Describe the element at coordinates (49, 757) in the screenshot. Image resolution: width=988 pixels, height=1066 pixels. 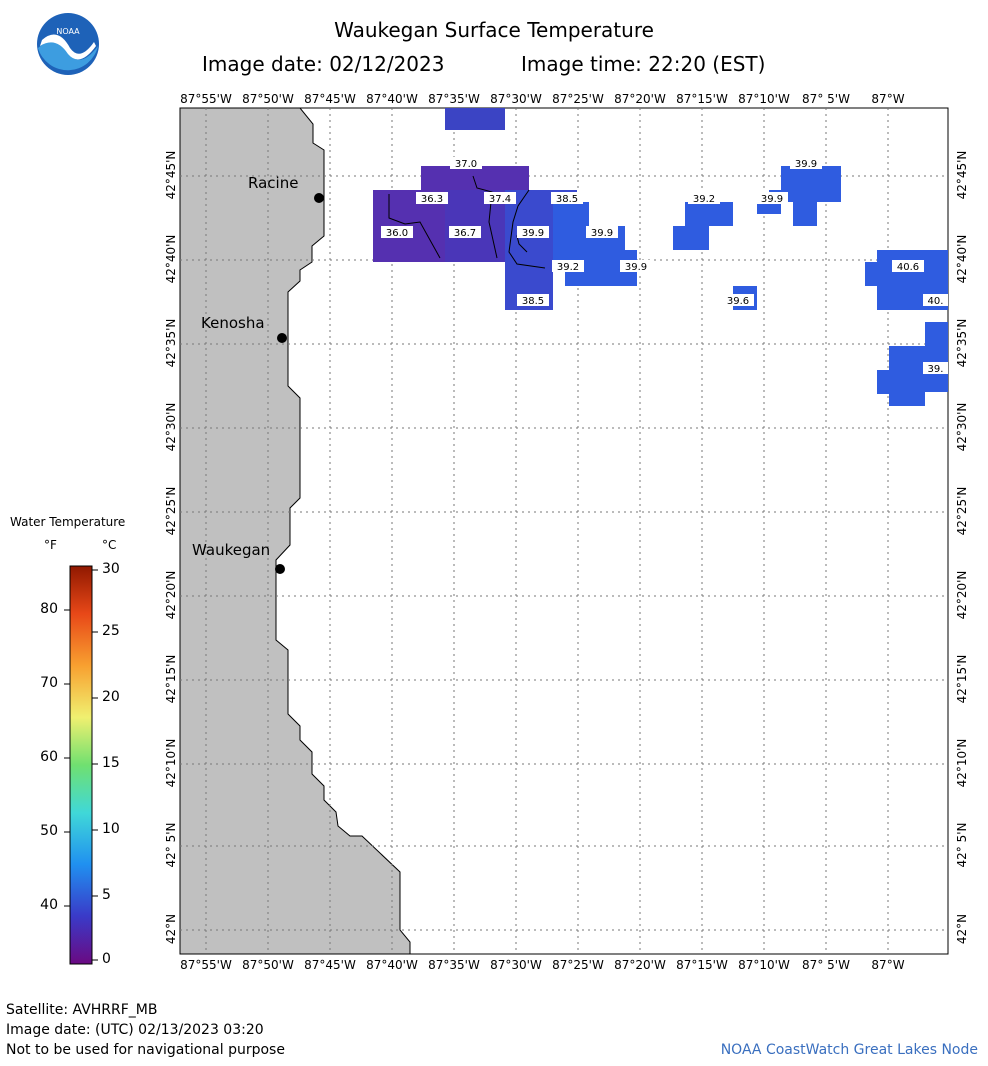
I see `legend-f-label: 60` at that location.